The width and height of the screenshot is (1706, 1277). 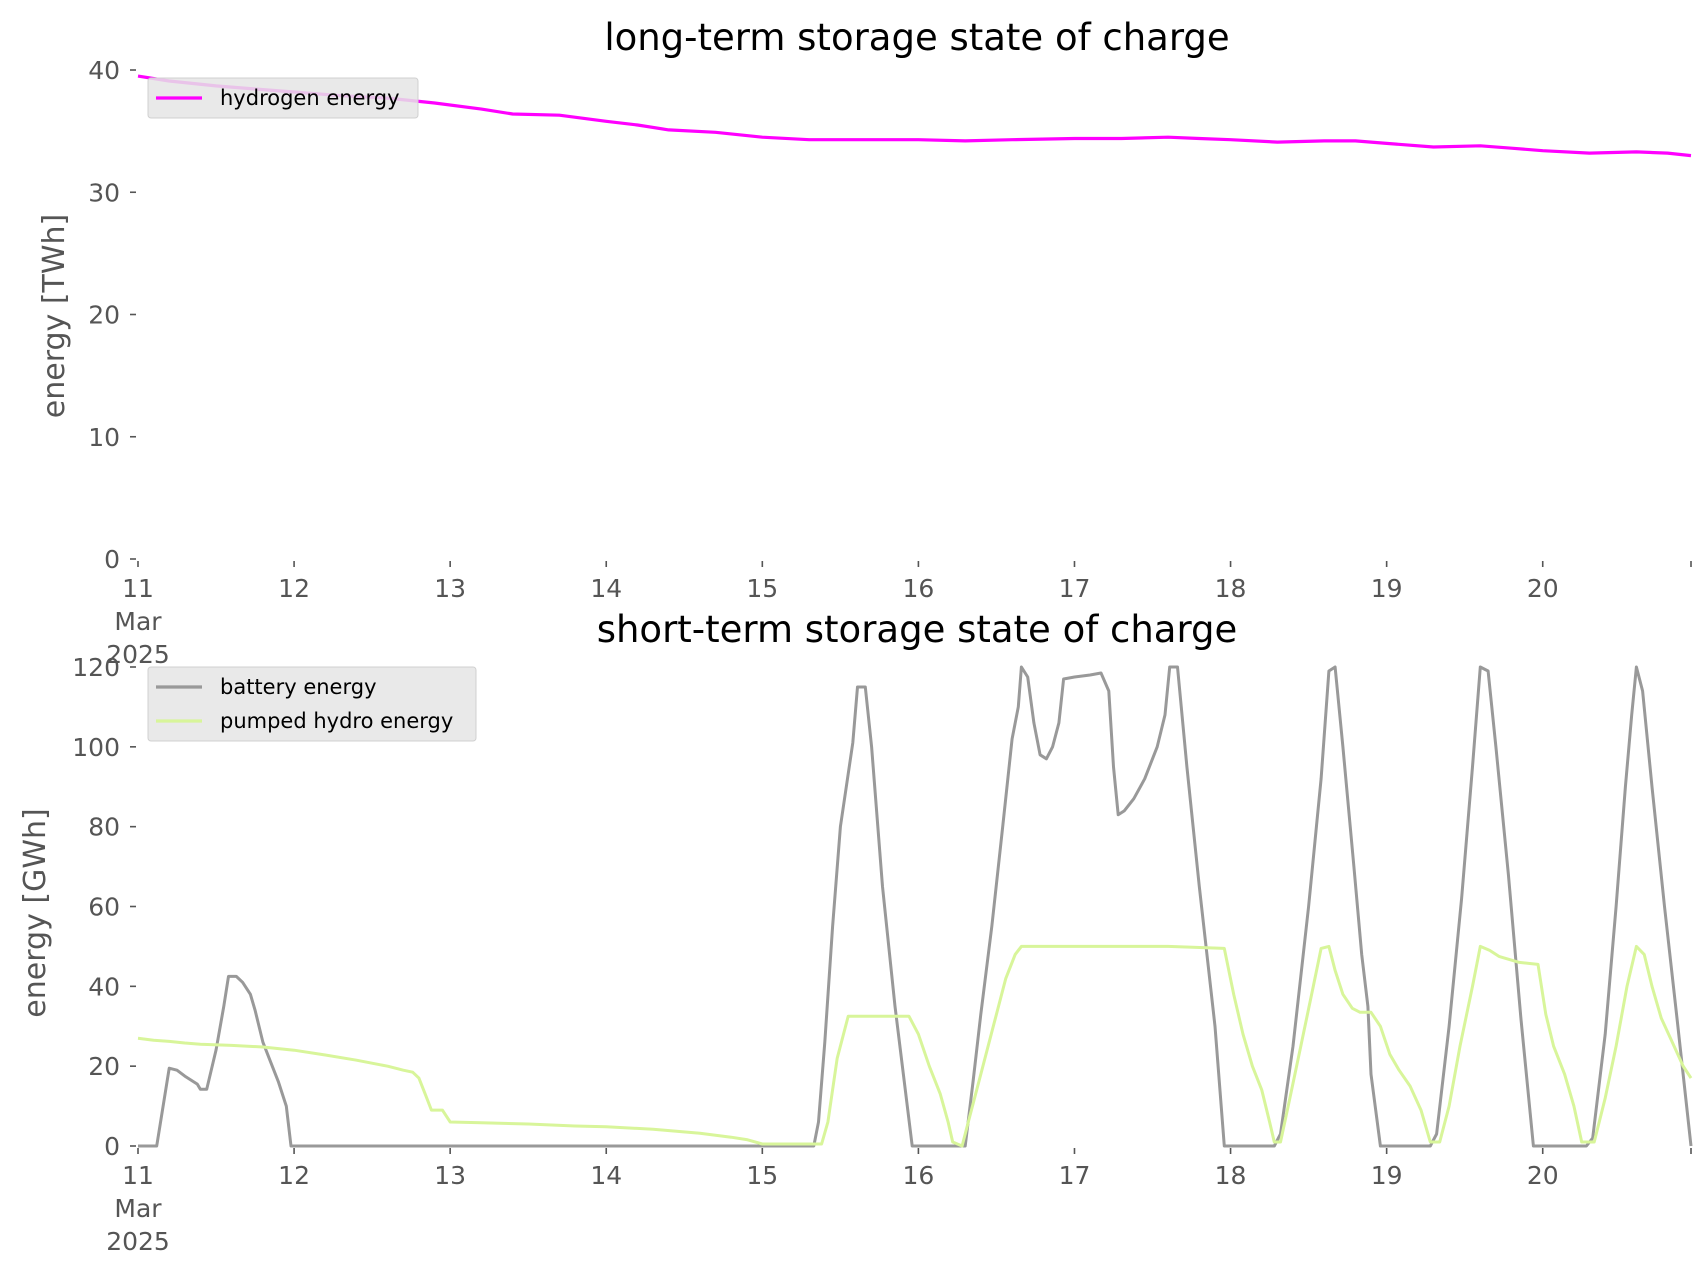 I want to click on legend-label: pumped hydro energy, so click(x=336, y=721).